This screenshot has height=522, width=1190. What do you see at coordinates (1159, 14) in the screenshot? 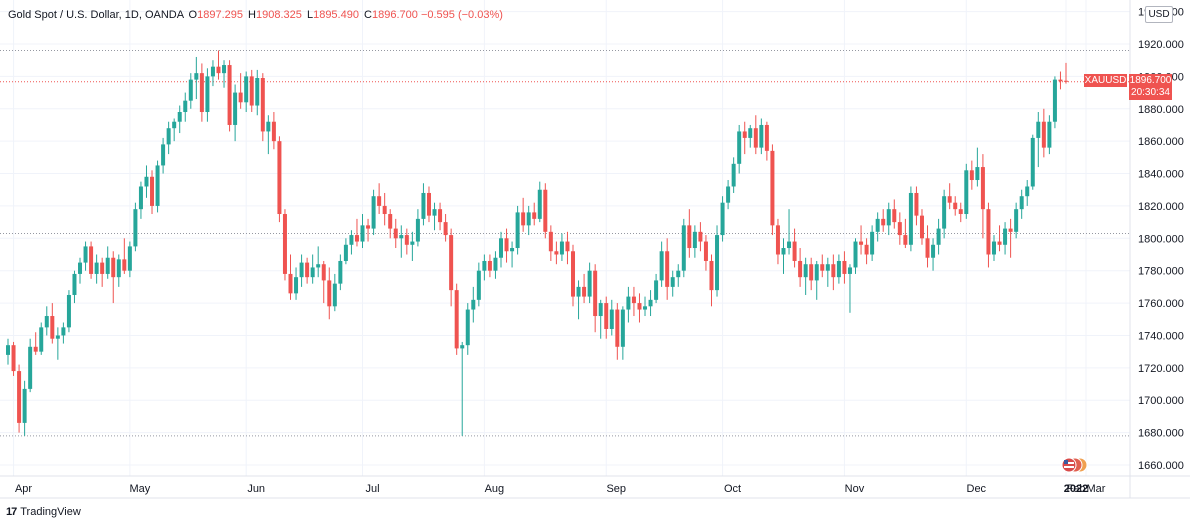
I see `currency-button: USD` at bounding box center [1159, 14].